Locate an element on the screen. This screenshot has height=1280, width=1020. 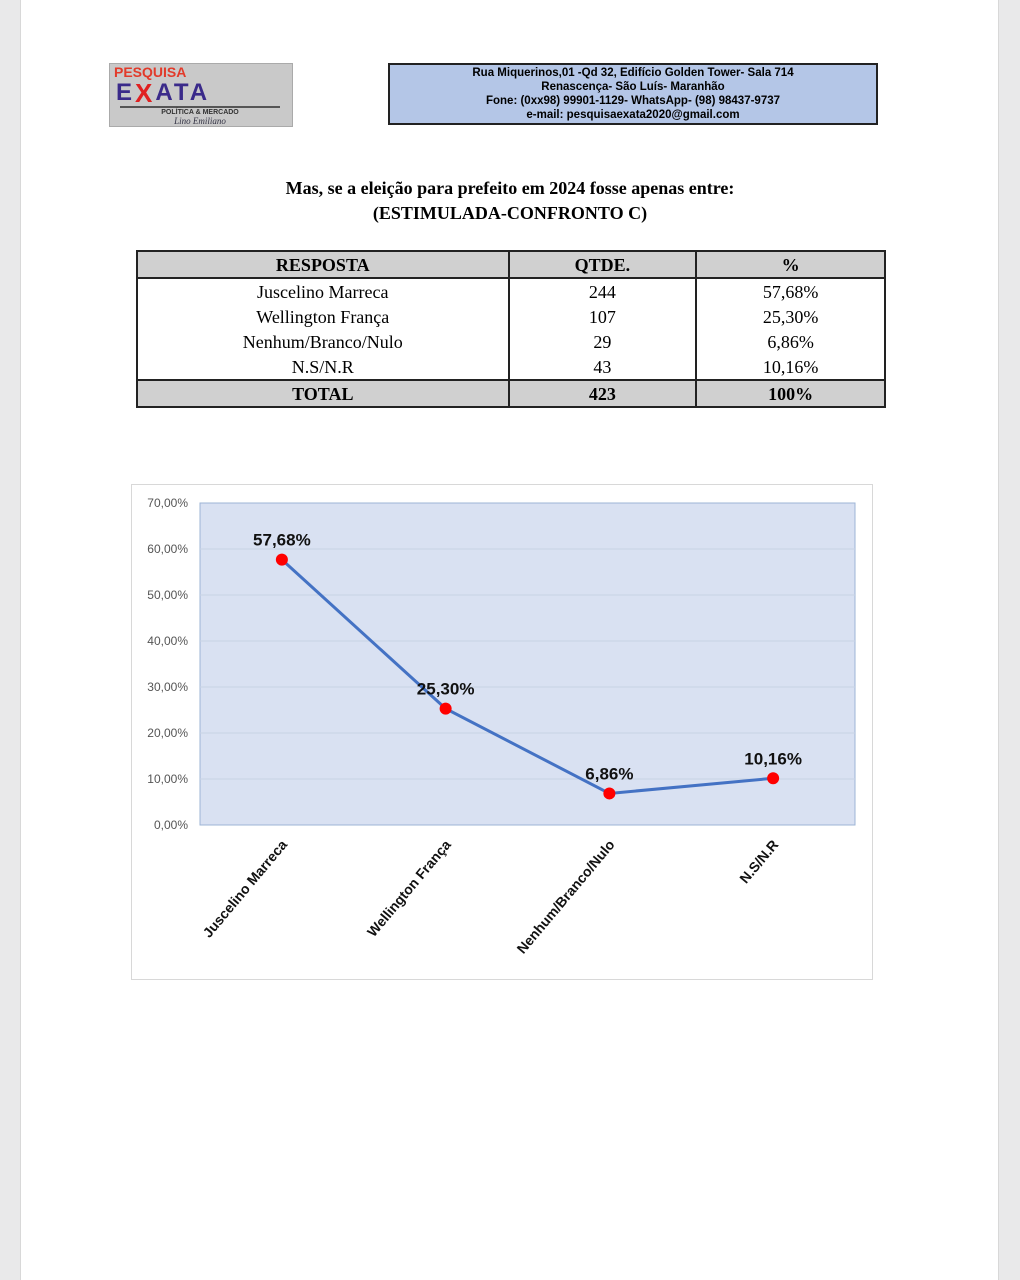
table-row: Nenhum/Branco/Nulo 29 6,86% is located at coordinates (511, 341).